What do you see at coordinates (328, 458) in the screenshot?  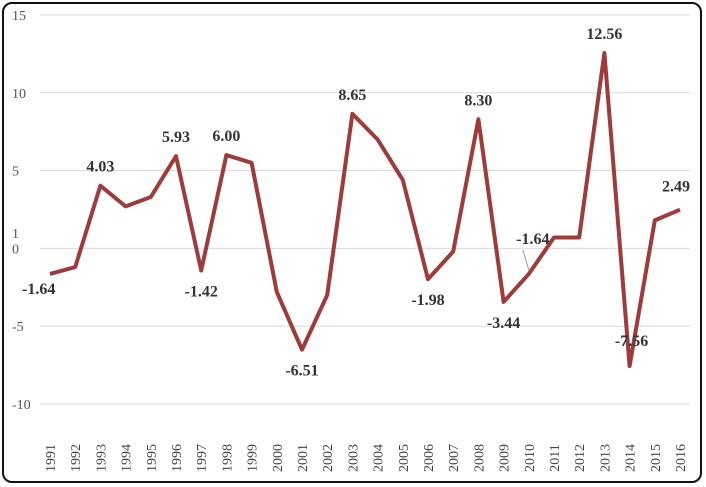 I see `x-tick-label: 2002` at bounding box center [328, 458].